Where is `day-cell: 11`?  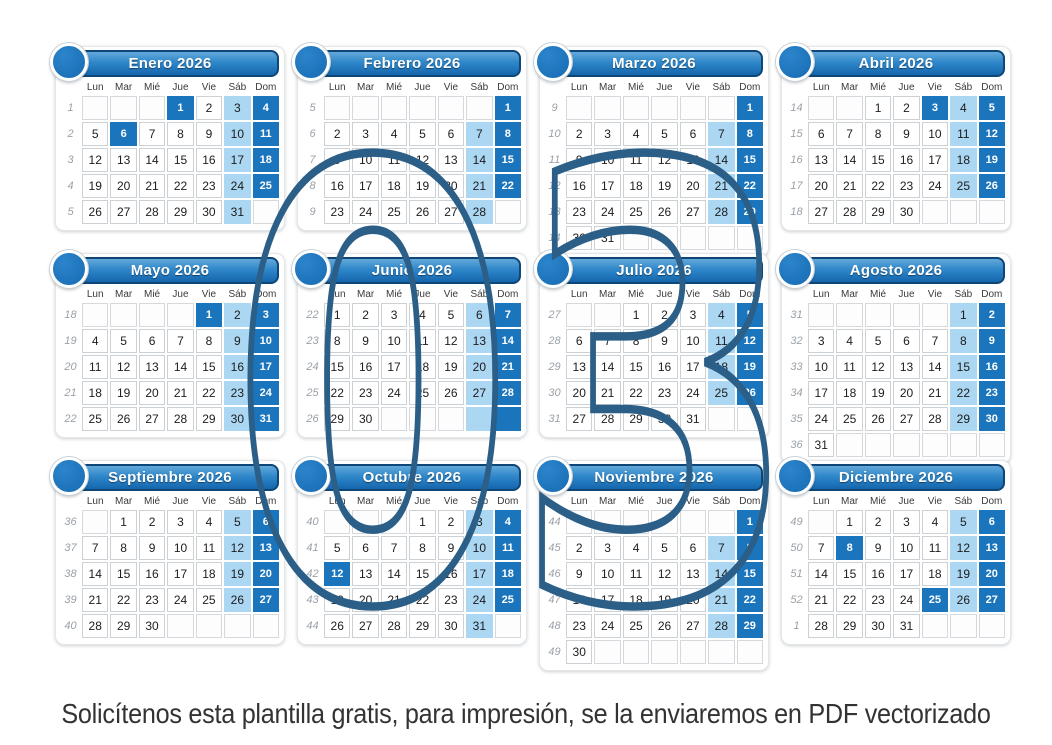
day-cell: 11 is located at coordinates (507, 548).